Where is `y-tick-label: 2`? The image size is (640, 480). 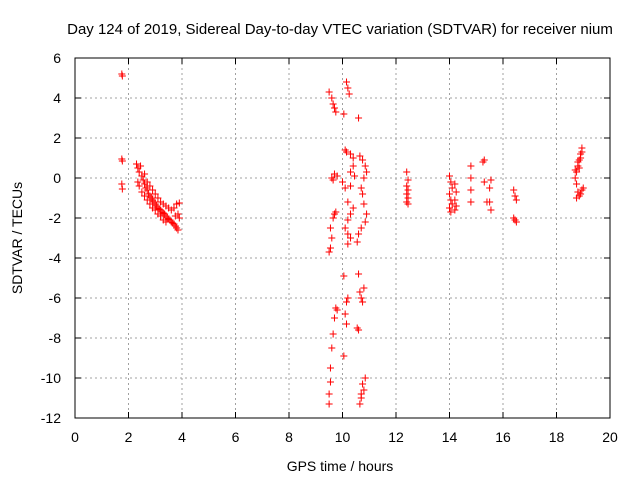 y-tick-label: 2 is located at coordinates (57, 138).